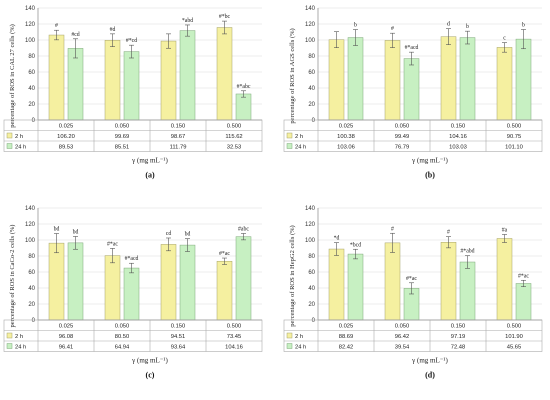 Image resolution: width=550 pixels, height=400 pixels. Describe the element at coordinates (150, 375) in the screenshot. I see `panel-label: (c)` at that location.